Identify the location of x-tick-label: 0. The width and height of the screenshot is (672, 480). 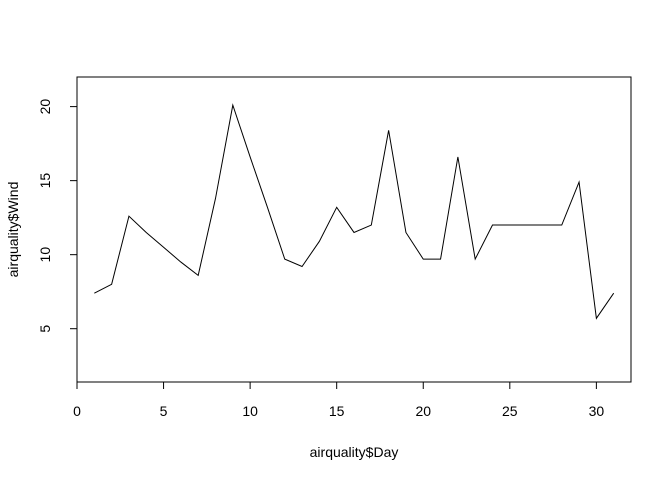
(77, 411).